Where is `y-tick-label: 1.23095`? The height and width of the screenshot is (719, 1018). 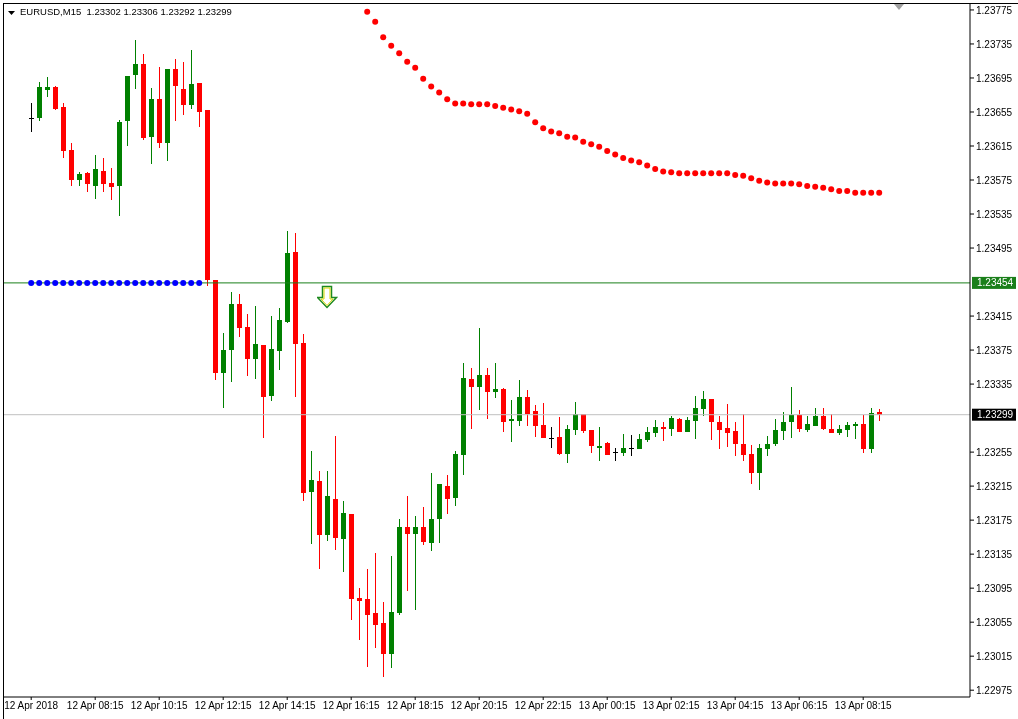 y-tick-label: 1.23095 is located at coordinates (994, 588).